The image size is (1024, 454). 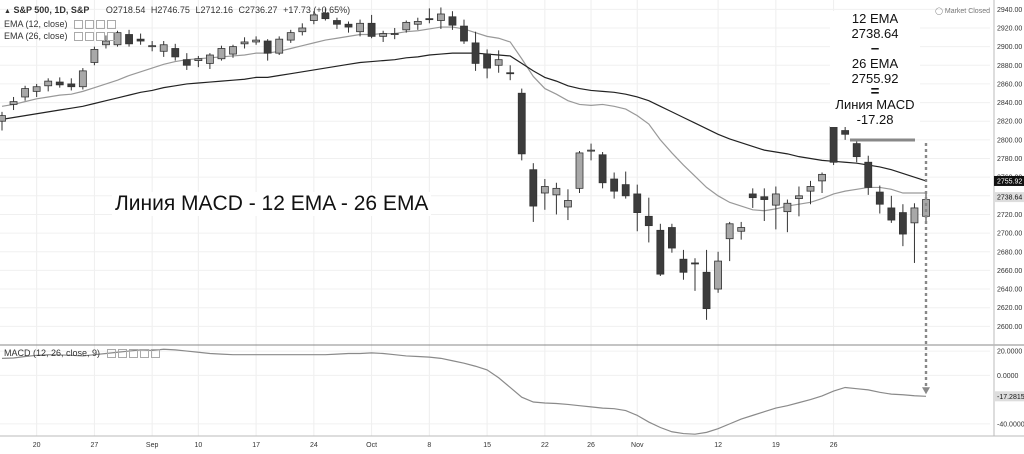 What do you see at coordinates (214, 10) in the screenshot?
I see `ohlc-low: L2712.16` at bounding box center [214, 10].